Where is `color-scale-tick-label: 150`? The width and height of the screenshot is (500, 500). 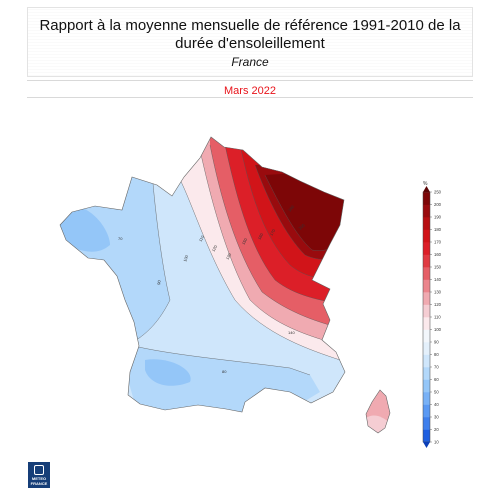
color-scale-tick-label: 150 is located at coordinates (438, 267).